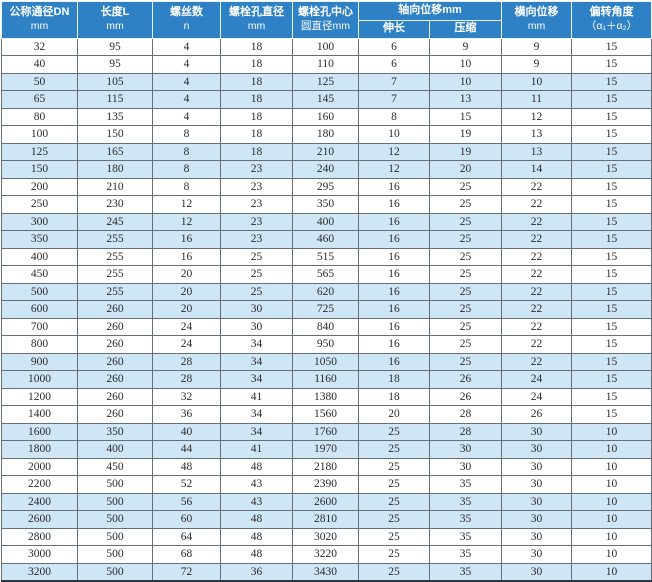  I want to click on table-cell: 43, so click(256, 501).